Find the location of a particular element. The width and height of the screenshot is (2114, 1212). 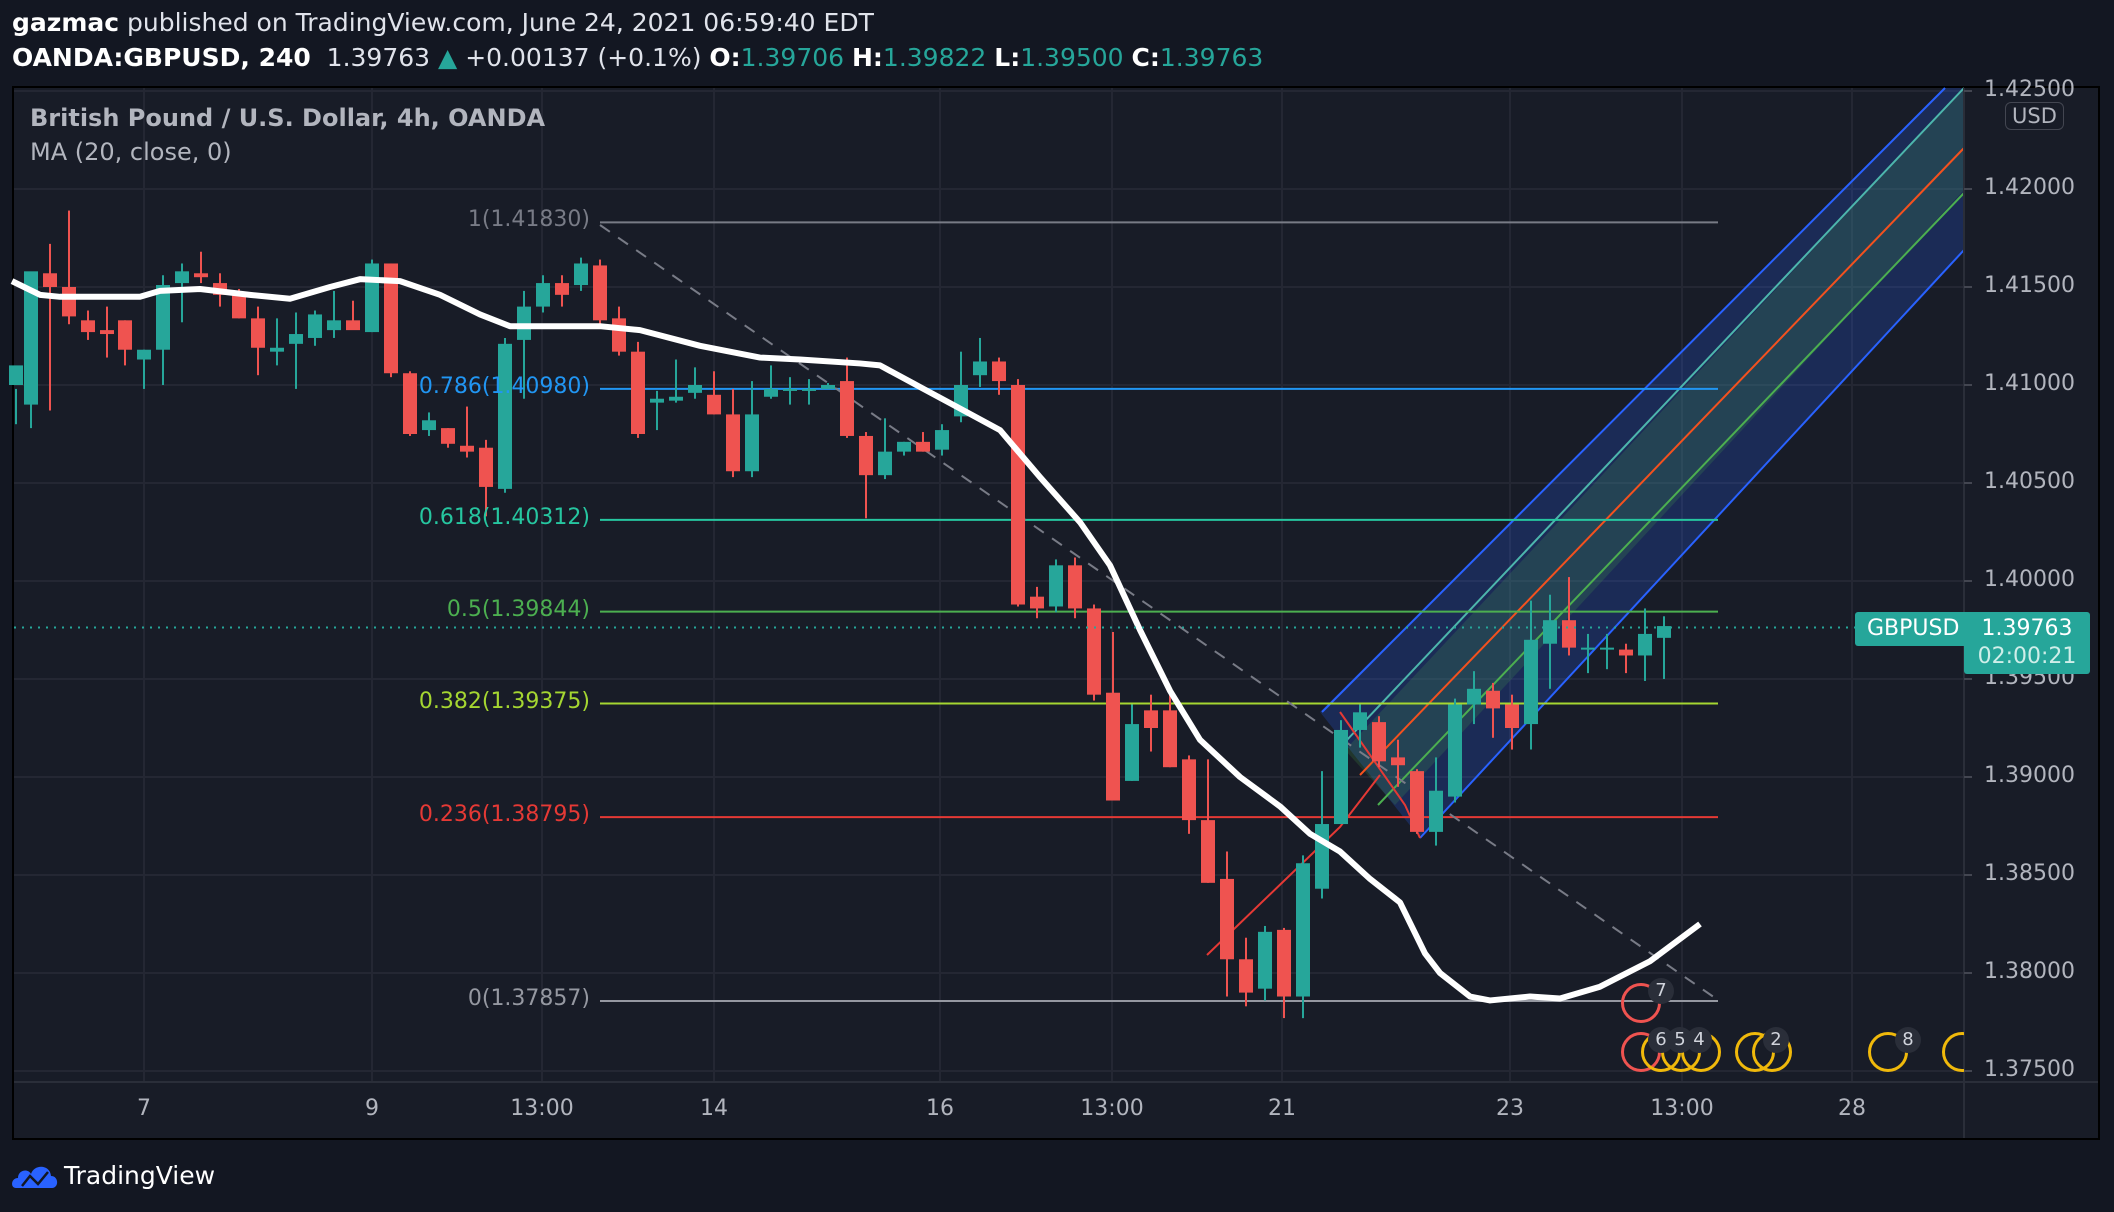

time-tick-label: 16 is located at coordinates (940, 1108).